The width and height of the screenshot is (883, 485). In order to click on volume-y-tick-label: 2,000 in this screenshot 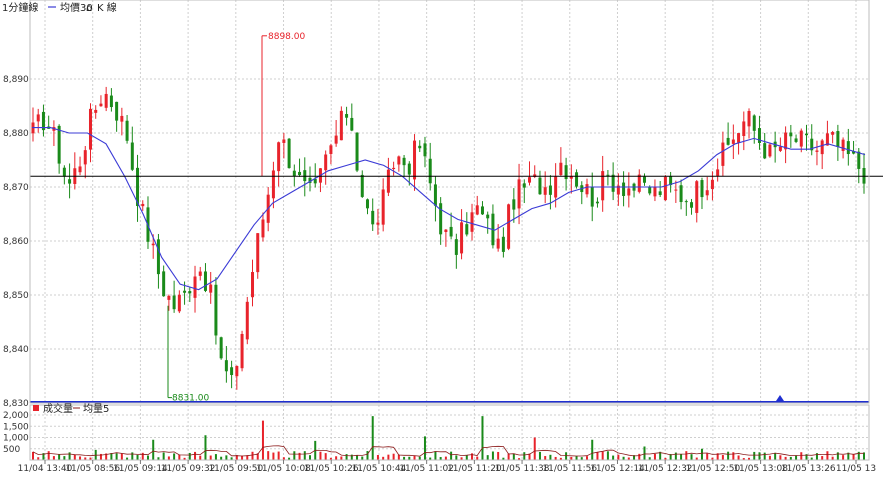, I will do `click(16, 416)`.